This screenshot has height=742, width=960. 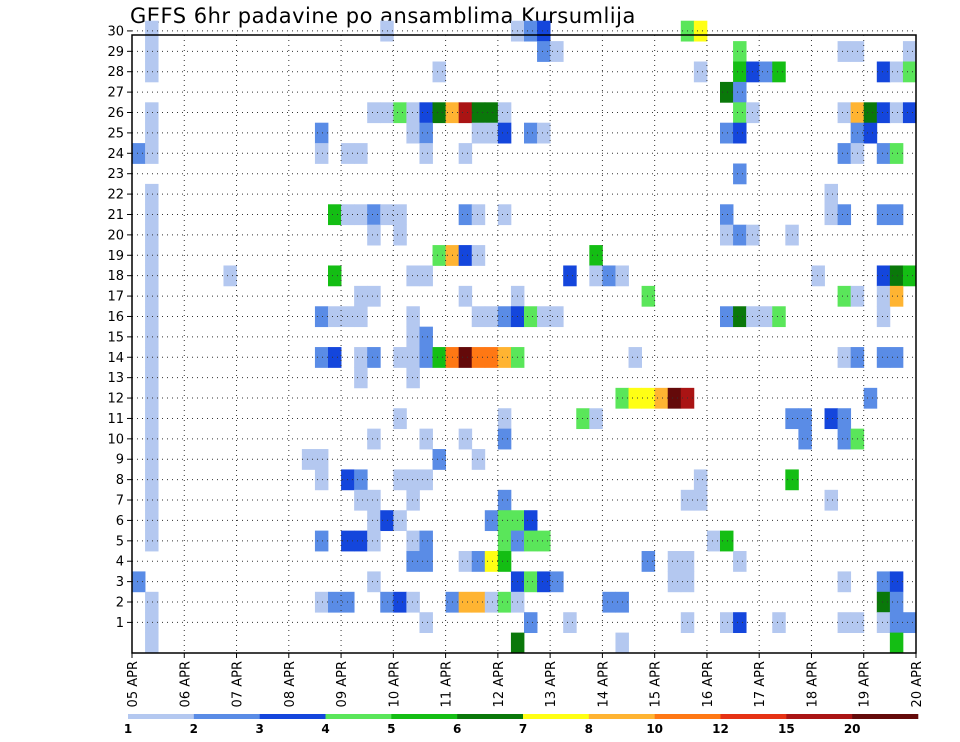 What do you see at coordinates (115, 297) in the screenshot?
I see `y-tick-label: 17` at bounding box center [115, 297].